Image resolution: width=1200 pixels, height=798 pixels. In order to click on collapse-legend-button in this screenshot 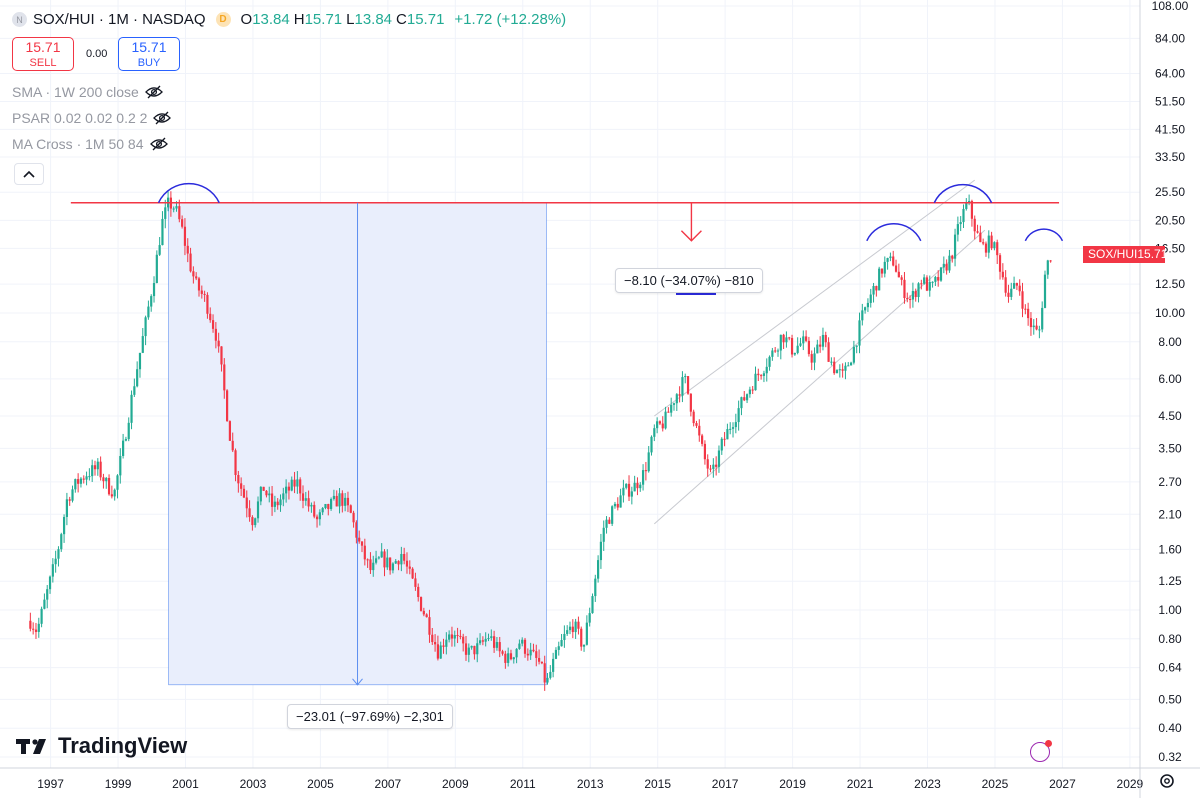, I will do `click(29, 174)`.